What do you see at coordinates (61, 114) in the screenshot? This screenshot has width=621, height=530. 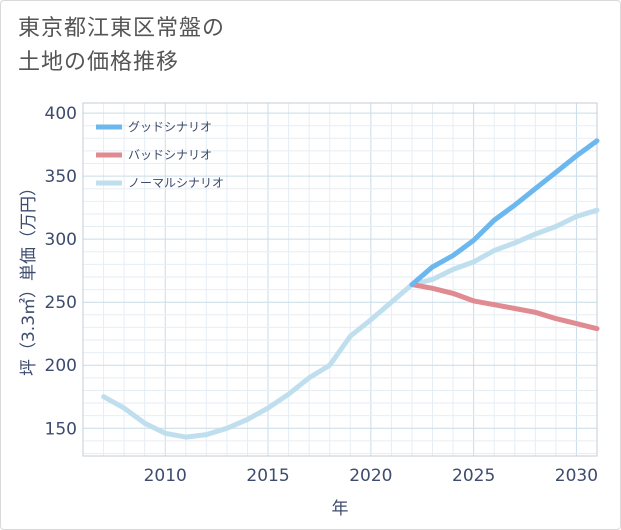 I see `y-tick-label: 400` at bounding box center [61, 114].